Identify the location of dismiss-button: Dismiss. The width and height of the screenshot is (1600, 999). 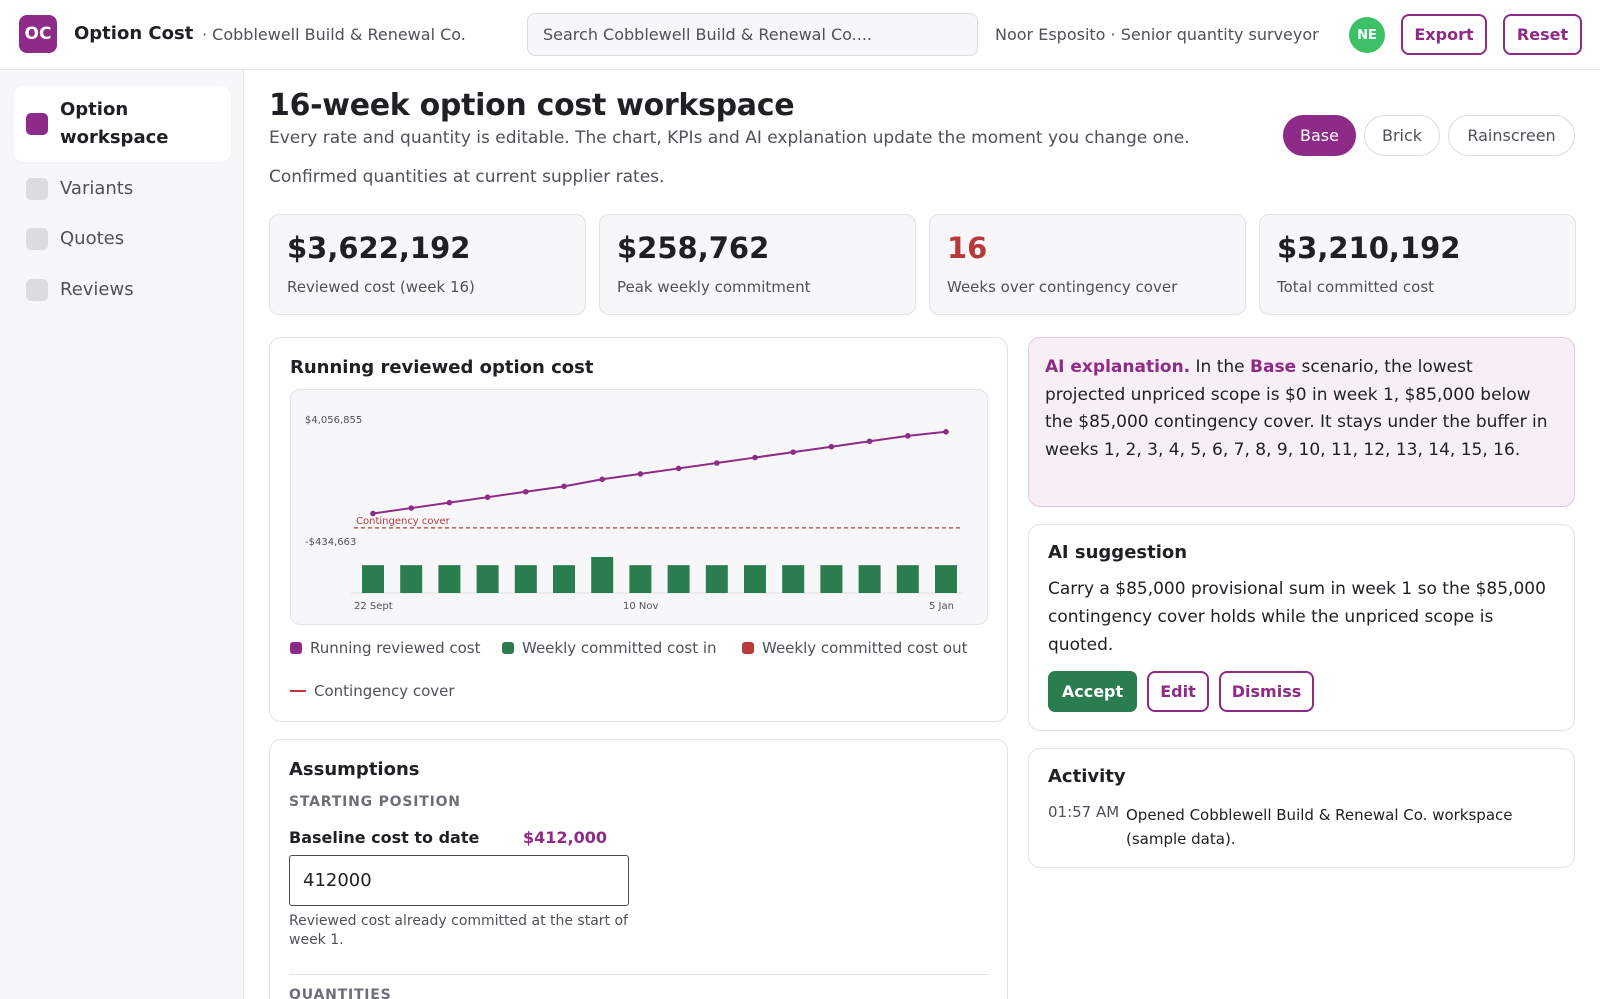
(1266, 691).